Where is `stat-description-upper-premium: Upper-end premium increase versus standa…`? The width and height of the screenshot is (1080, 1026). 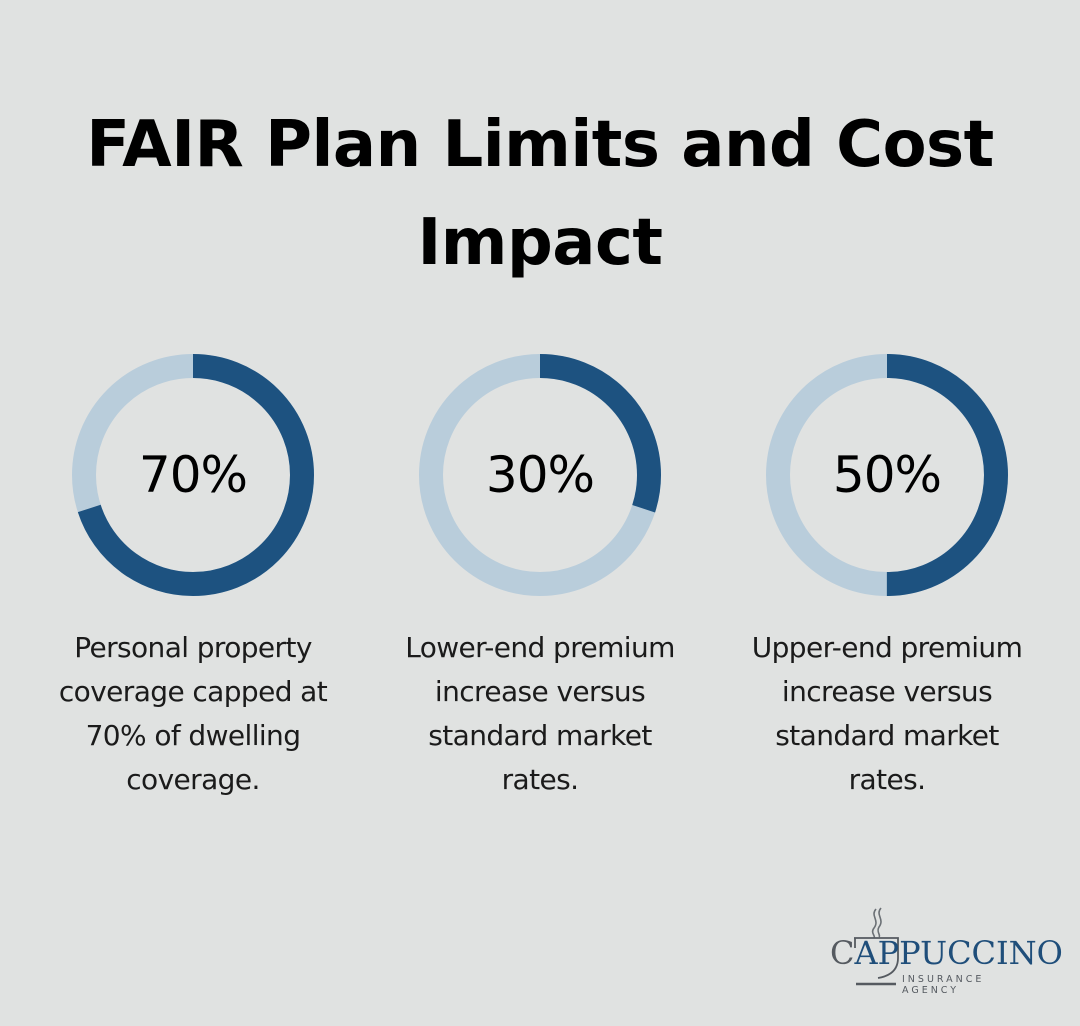 stat-description-upper-premium: Upper-end premium increase versus standa… is located at coordinates (887, 714).